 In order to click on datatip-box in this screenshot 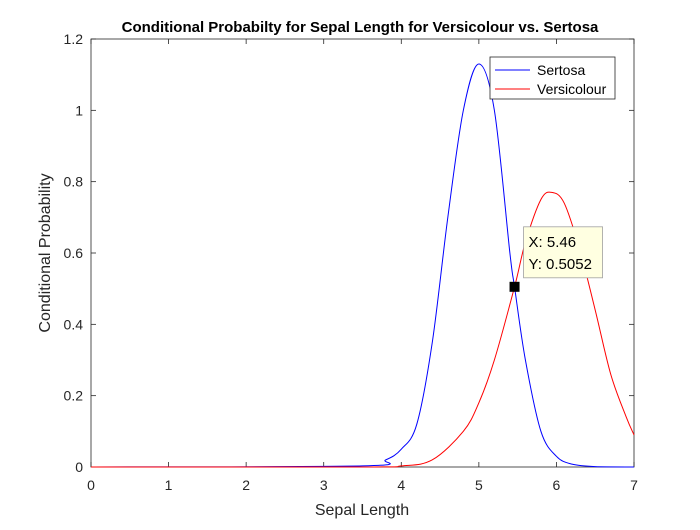, I will do `click(563, 252)`.